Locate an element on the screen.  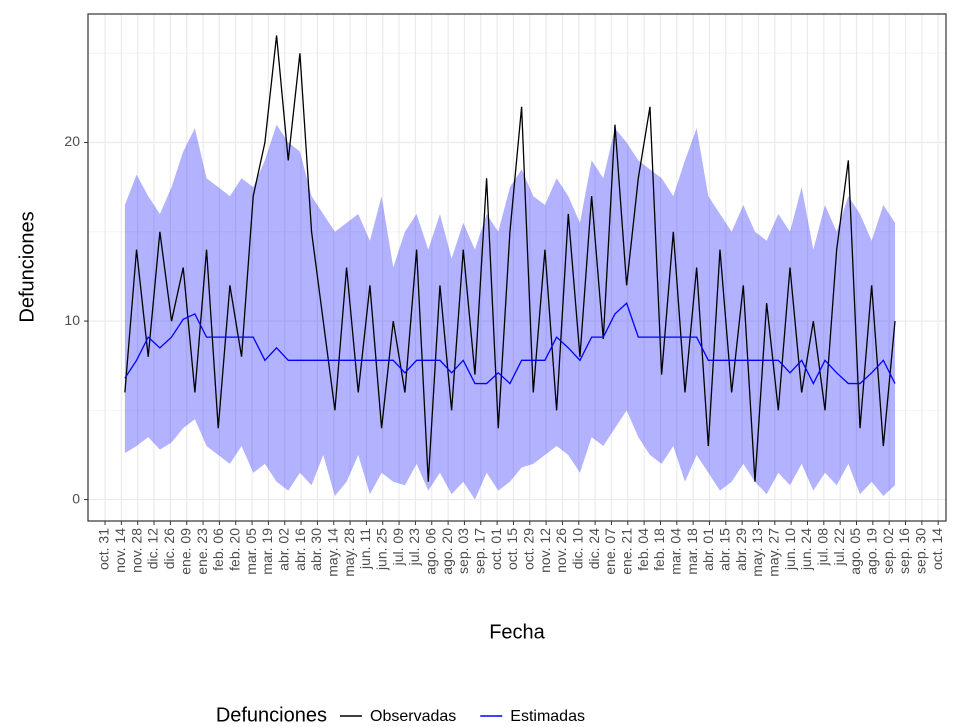
x-tick-label: sep. 02 is located at coordinates (888, 551).